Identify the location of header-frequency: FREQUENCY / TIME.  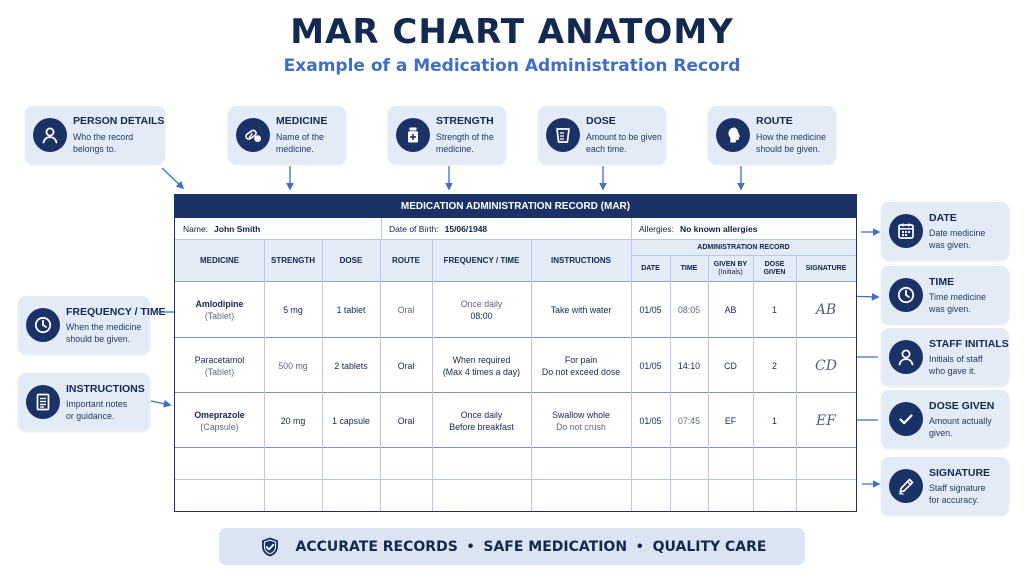
(481, 260).